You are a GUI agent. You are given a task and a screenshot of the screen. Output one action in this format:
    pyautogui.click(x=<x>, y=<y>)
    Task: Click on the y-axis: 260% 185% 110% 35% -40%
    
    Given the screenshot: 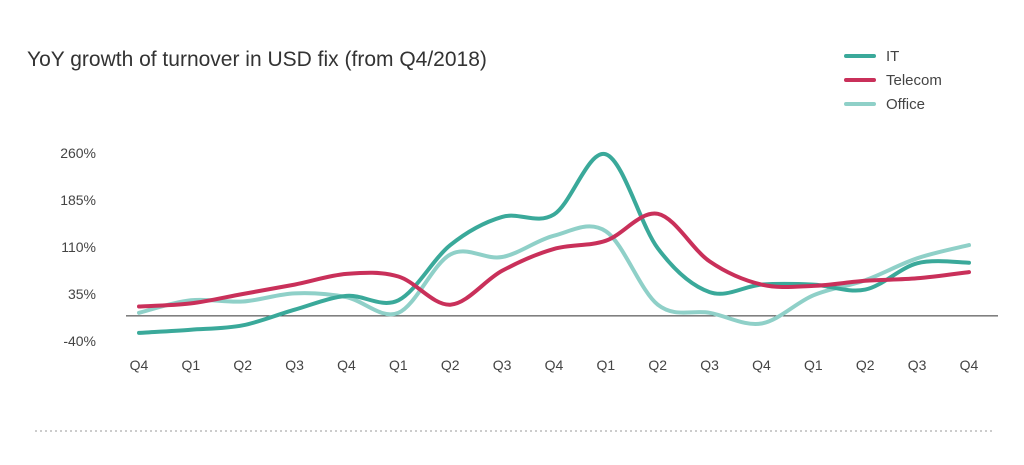 What is the action you would take?
    pyautogui.click(x=78, y=247)
    